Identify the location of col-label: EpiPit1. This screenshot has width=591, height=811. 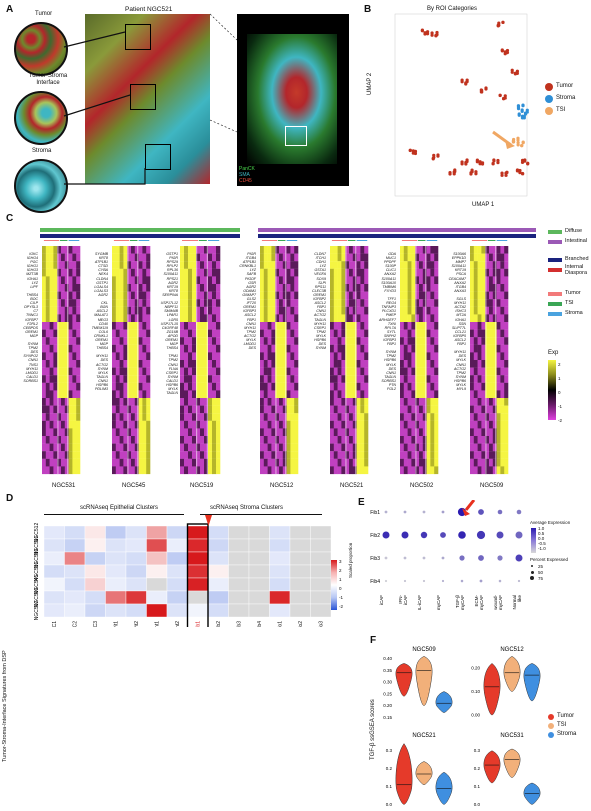
(116, 624).